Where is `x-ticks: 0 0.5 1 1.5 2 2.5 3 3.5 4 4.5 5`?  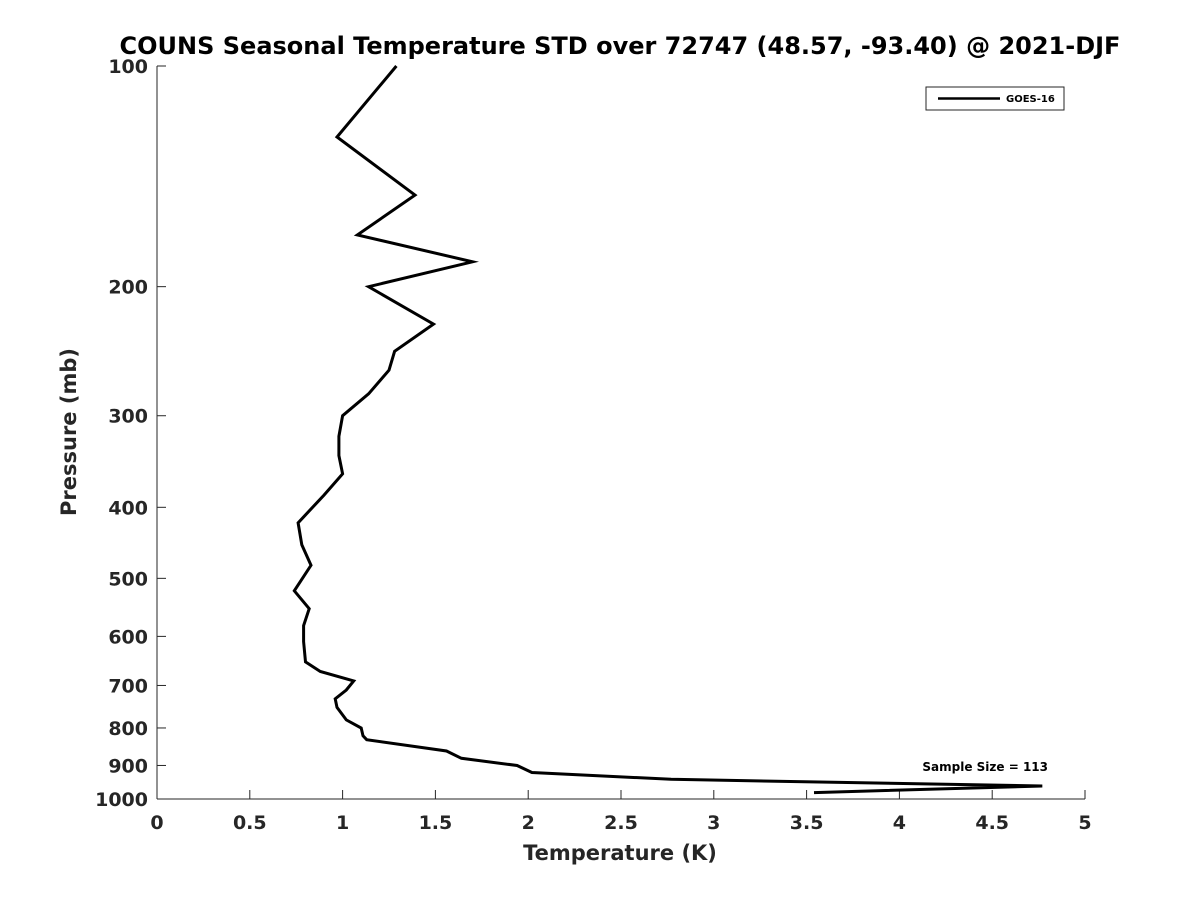
x-ticks: 0 0.5 1 1.5 2 2.5 3 3.5 4 4.5 5 is located at coordinates (621, 812).